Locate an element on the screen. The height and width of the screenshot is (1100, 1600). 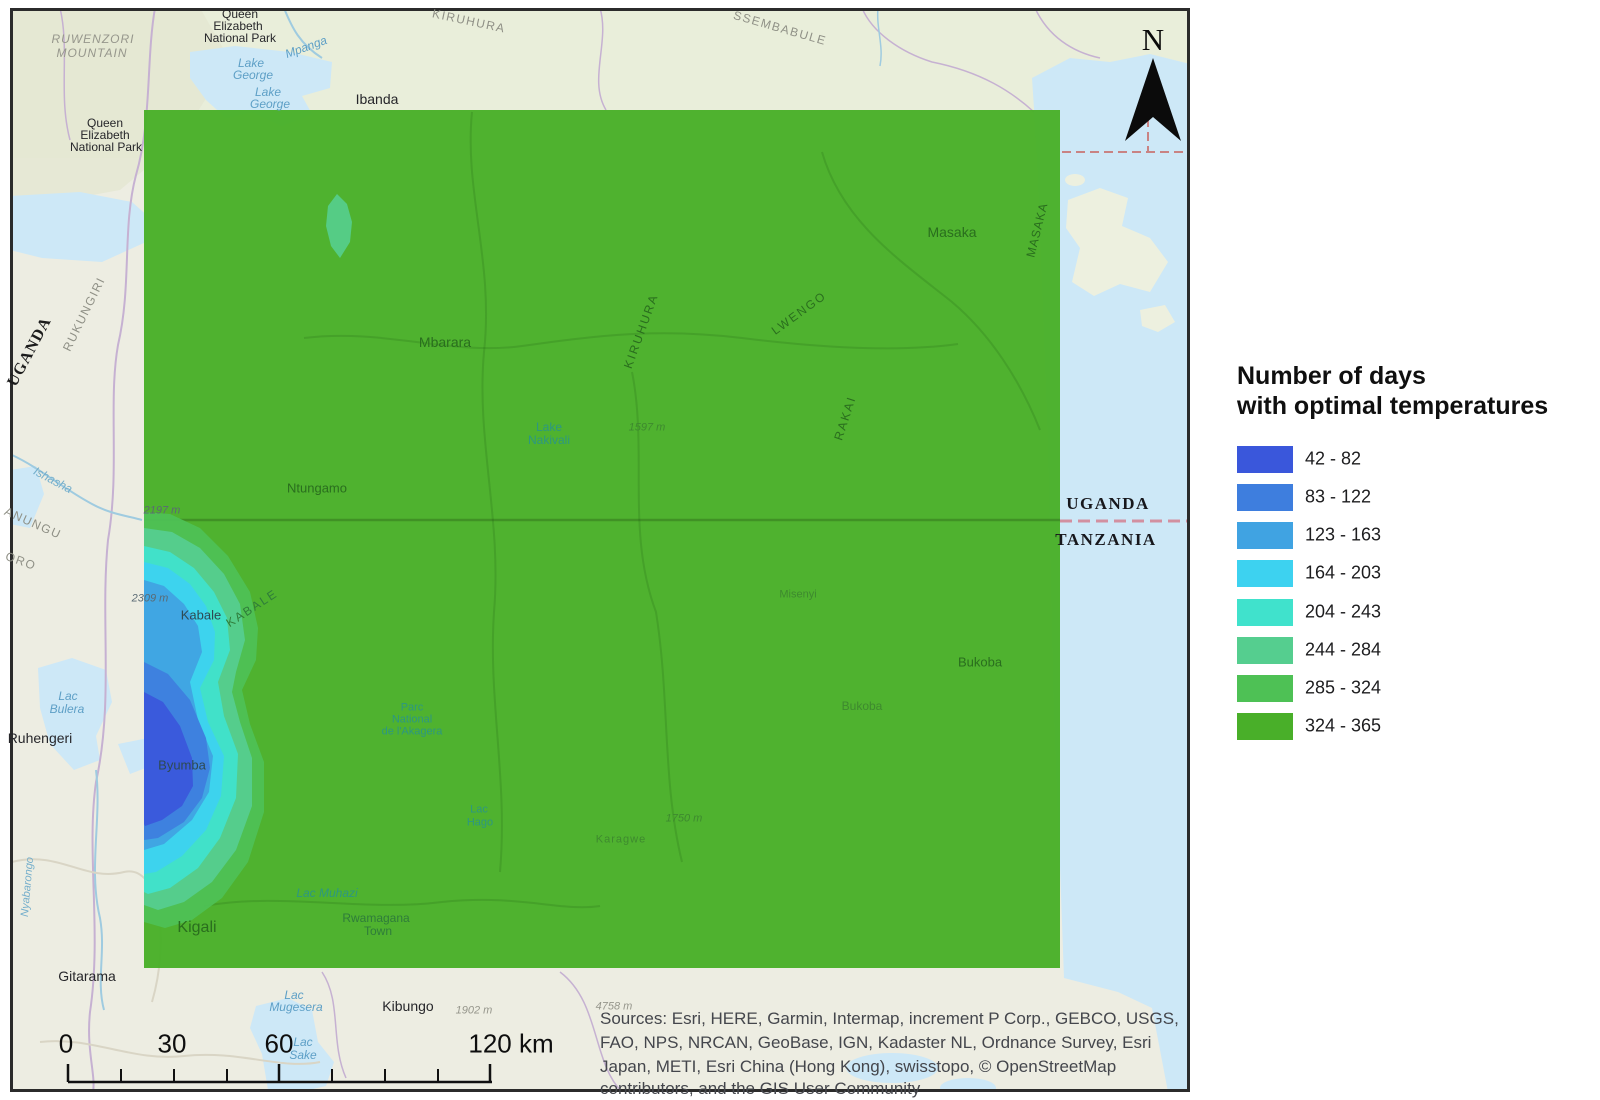
map-label: Kabale is located at coordinates (201, 615).